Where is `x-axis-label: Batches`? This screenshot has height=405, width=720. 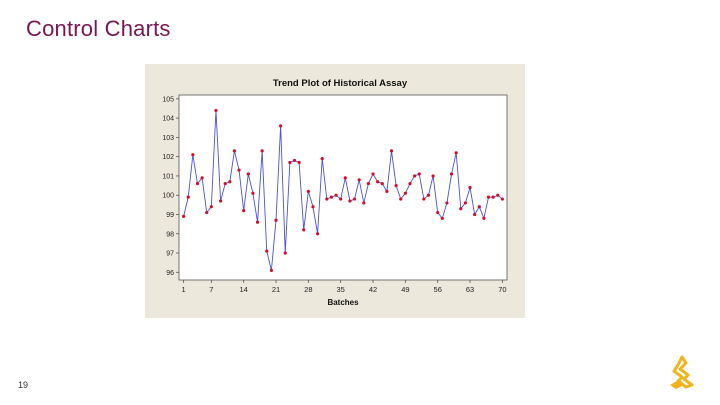 x-axis-label: Batches is located at coordinates (343, 302).